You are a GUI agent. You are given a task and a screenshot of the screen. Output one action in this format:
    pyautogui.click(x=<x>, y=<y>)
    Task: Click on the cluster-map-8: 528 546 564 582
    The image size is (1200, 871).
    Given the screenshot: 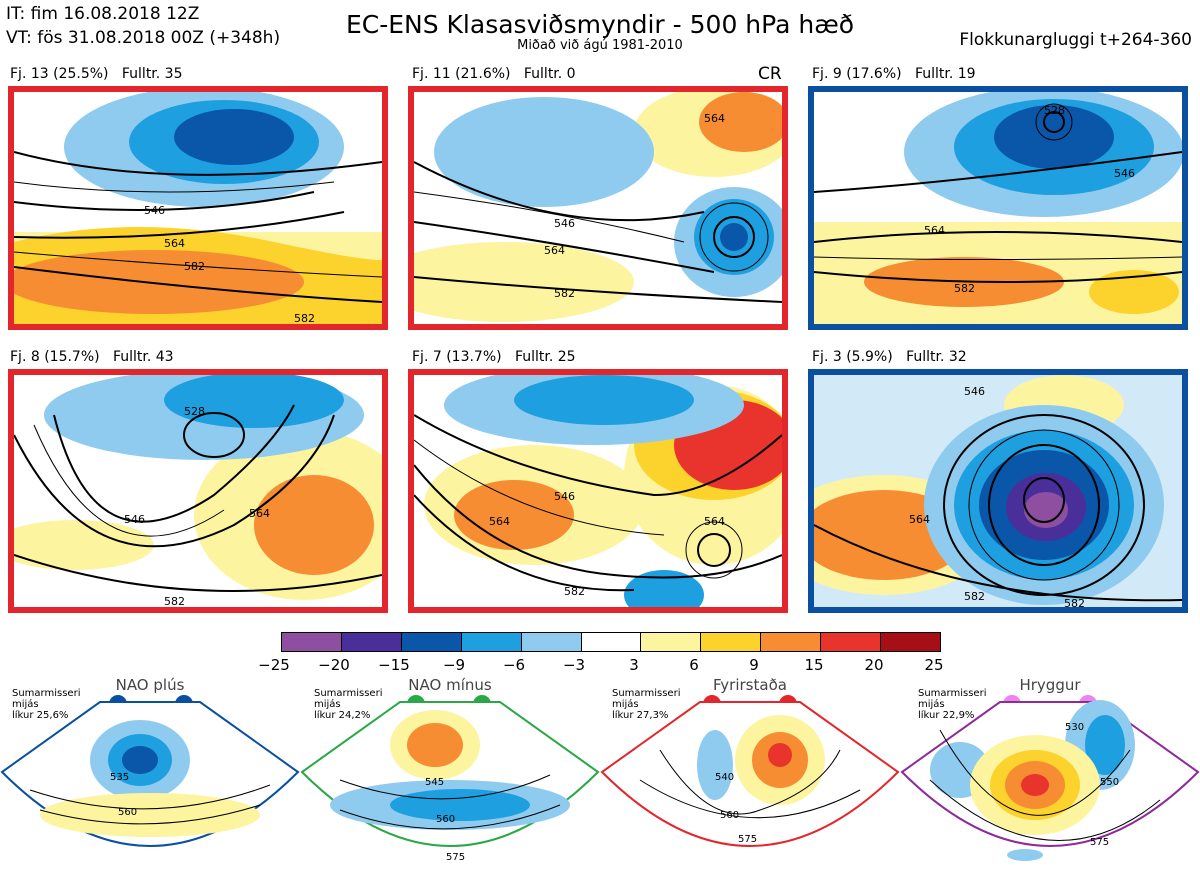 What is the action you would take?
    pyautogui.click(x=198, y=491)
    